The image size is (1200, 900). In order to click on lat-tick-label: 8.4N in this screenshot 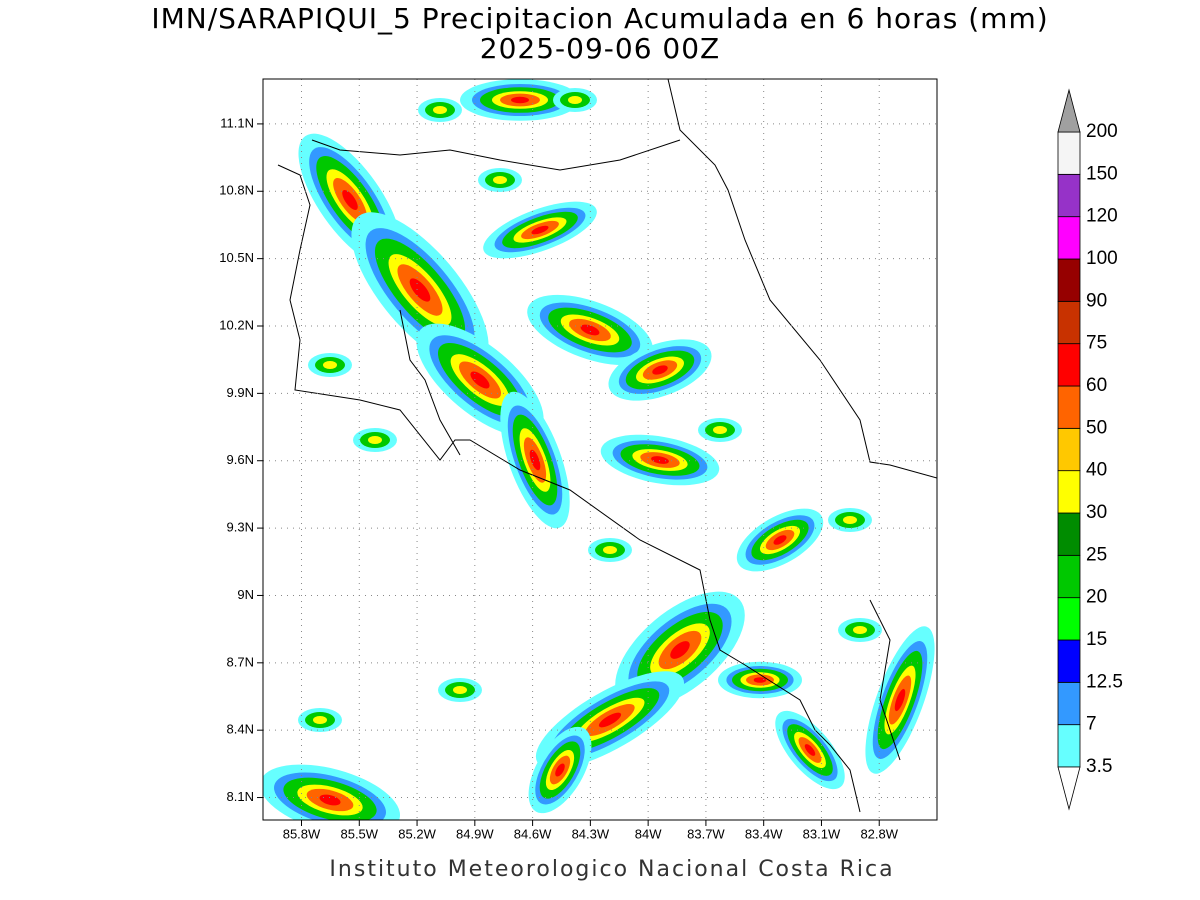, I will do `click(240, 729)`.